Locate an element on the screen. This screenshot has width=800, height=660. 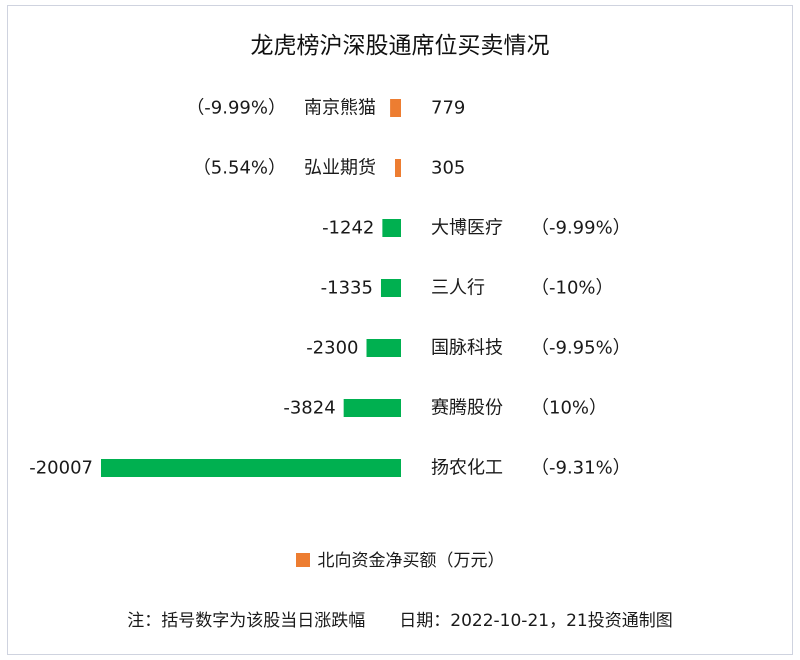
category-label-6: 扬农化工 is located at coordinates (467, 468).